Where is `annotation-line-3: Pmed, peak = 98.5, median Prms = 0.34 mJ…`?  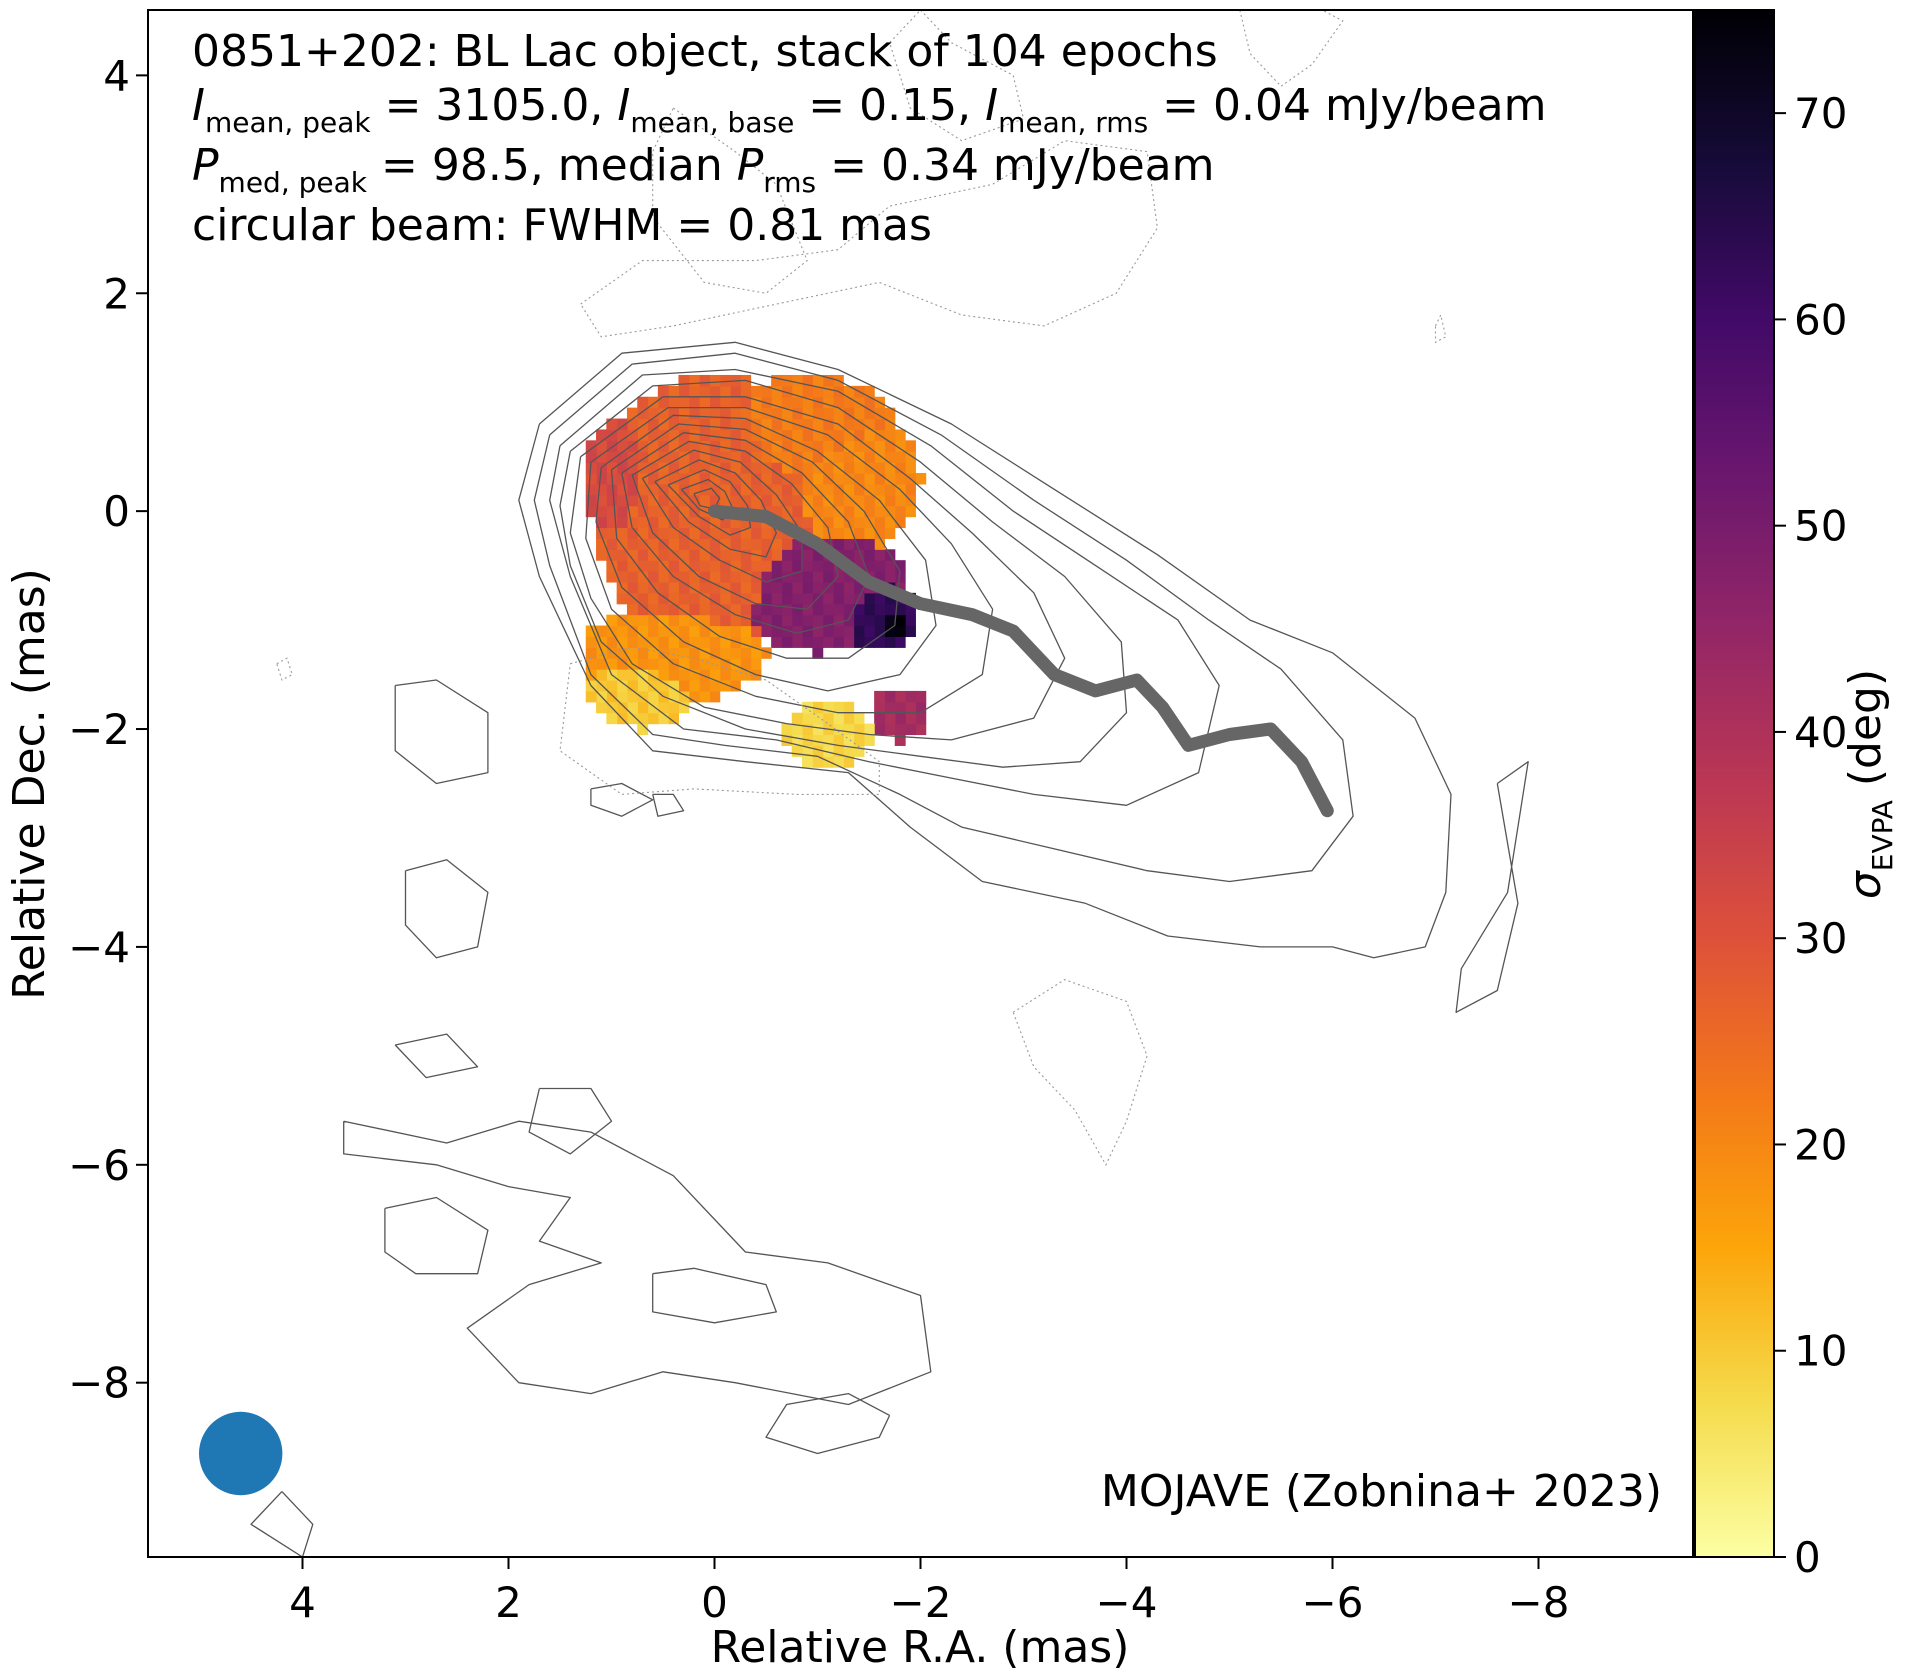 annotation-line-3: Pmed, peak = 98.5, median Prms = 0.34 mJ… is located at coordinates (703, 169).